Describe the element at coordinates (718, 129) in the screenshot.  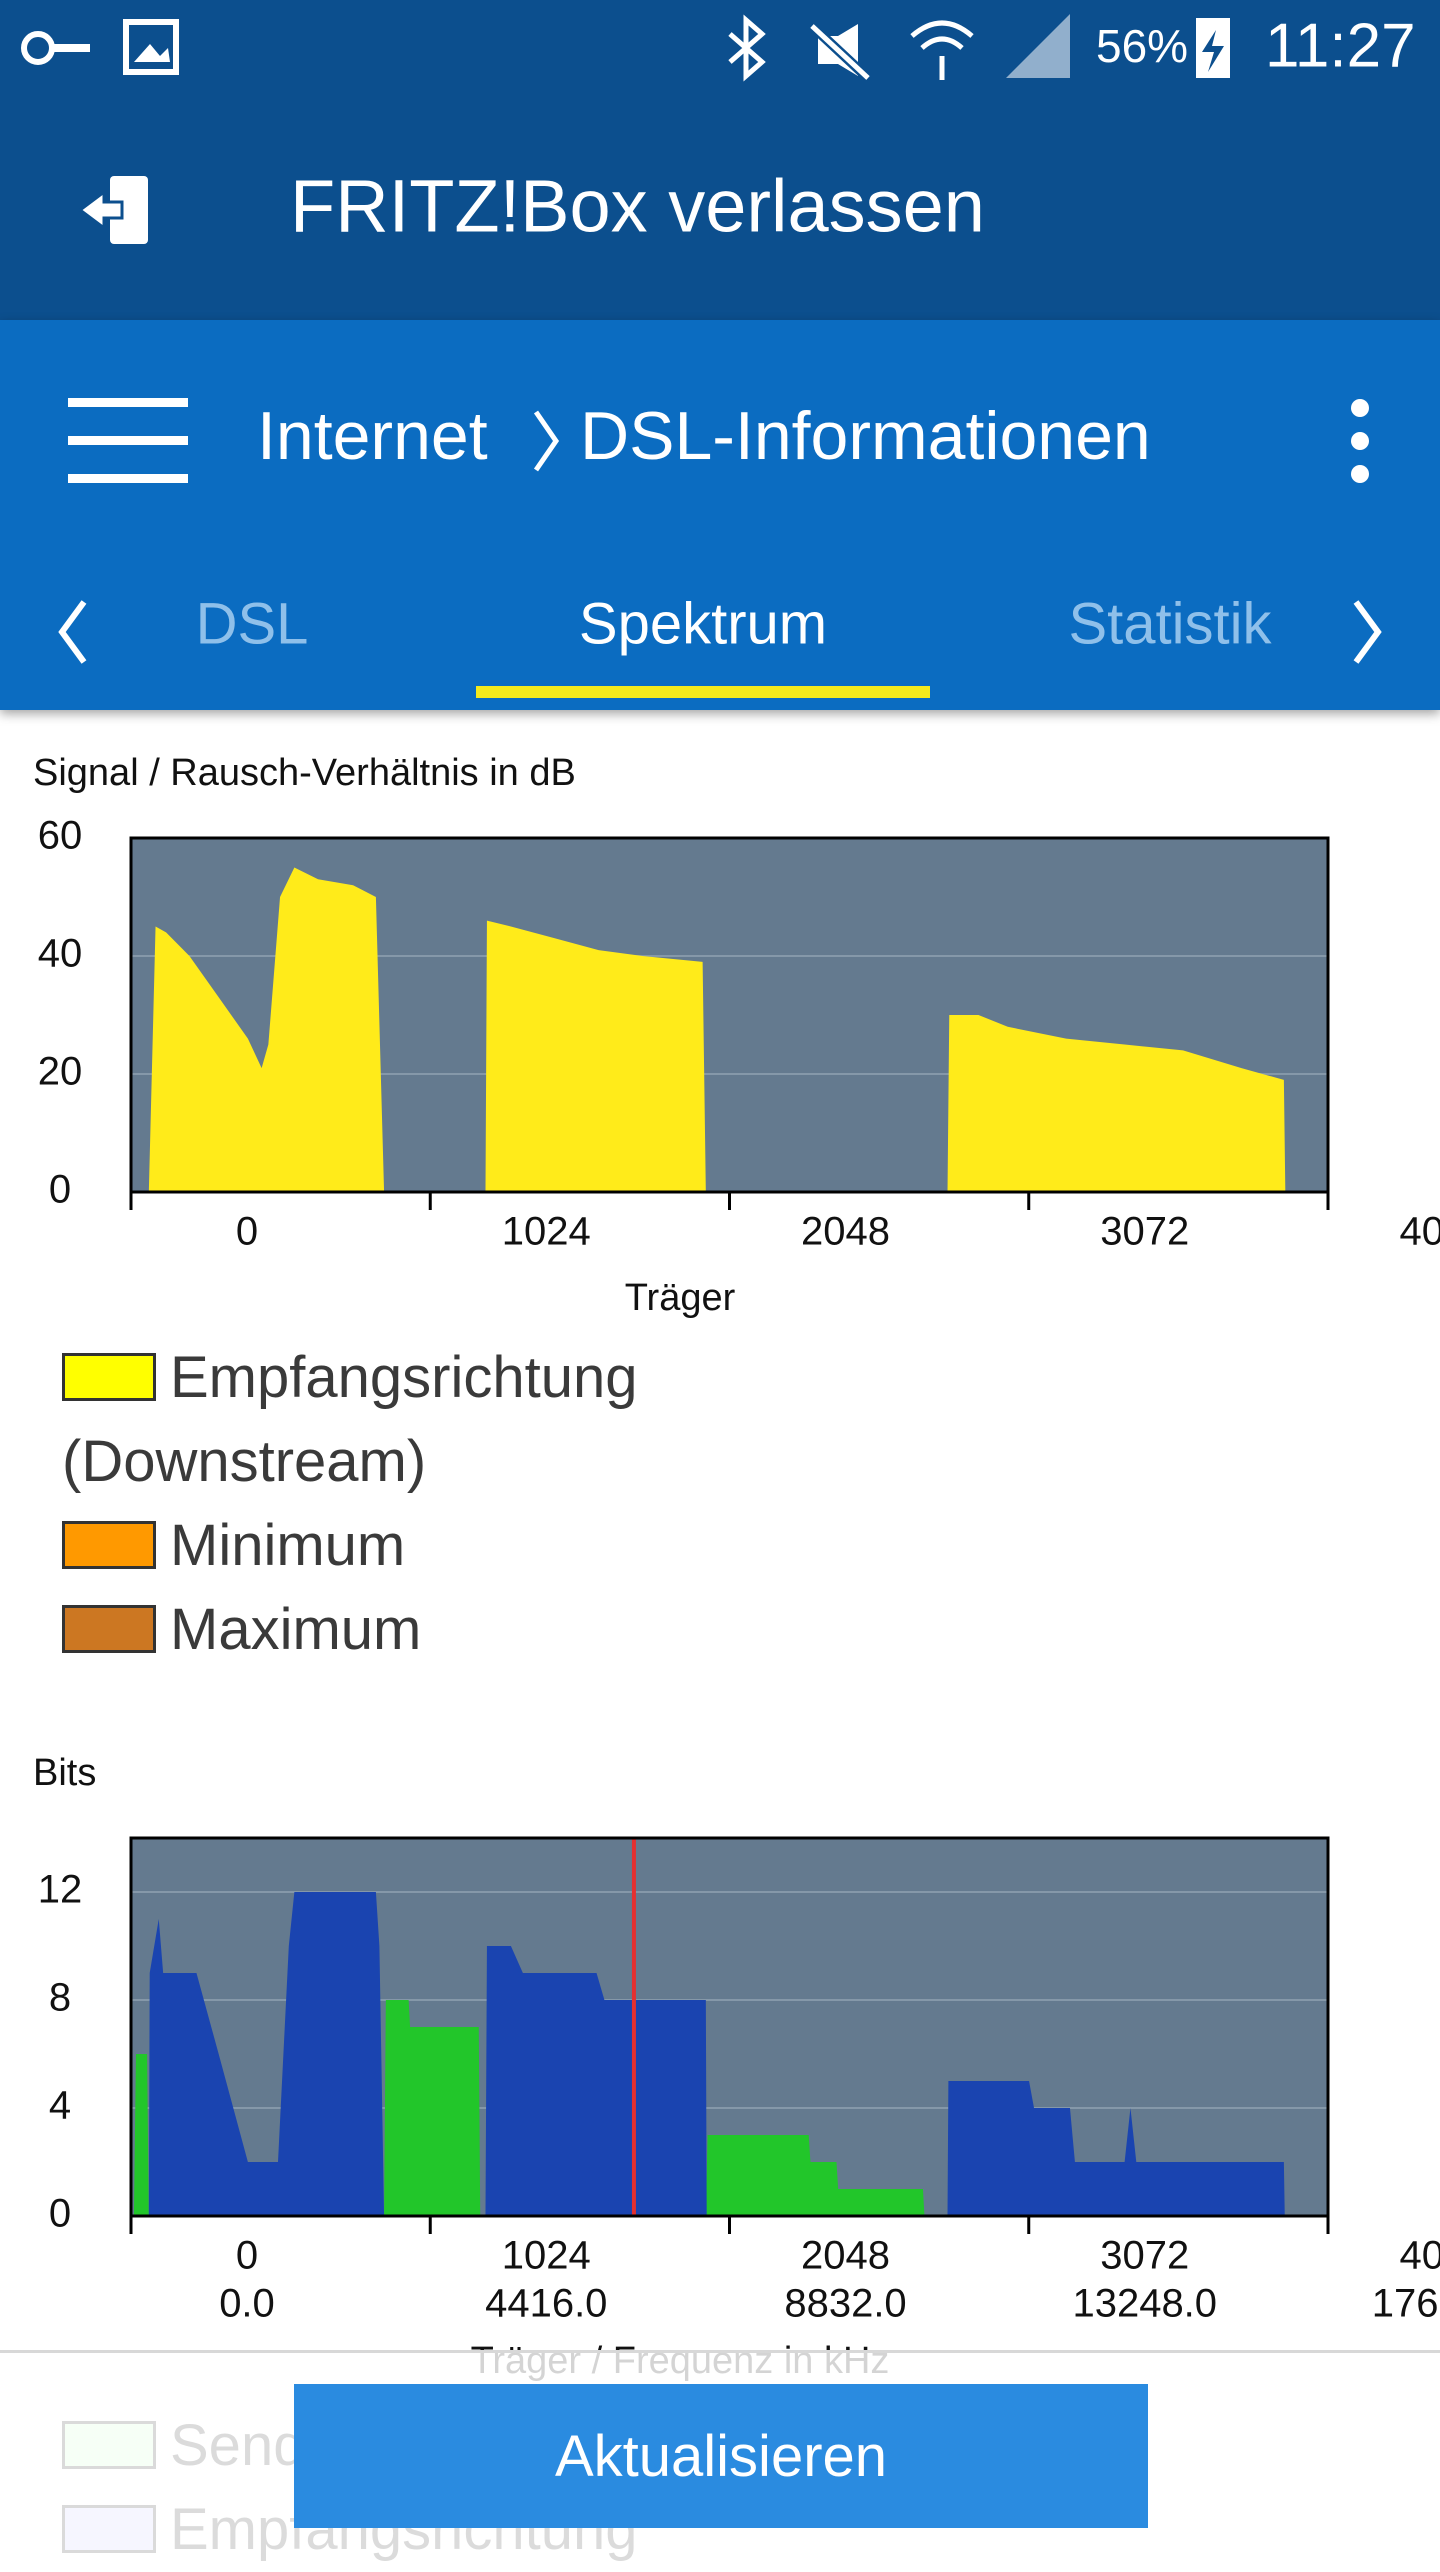
I see `status-icons: 56% 11:27 FRITZ!Box verlassen` at that location.